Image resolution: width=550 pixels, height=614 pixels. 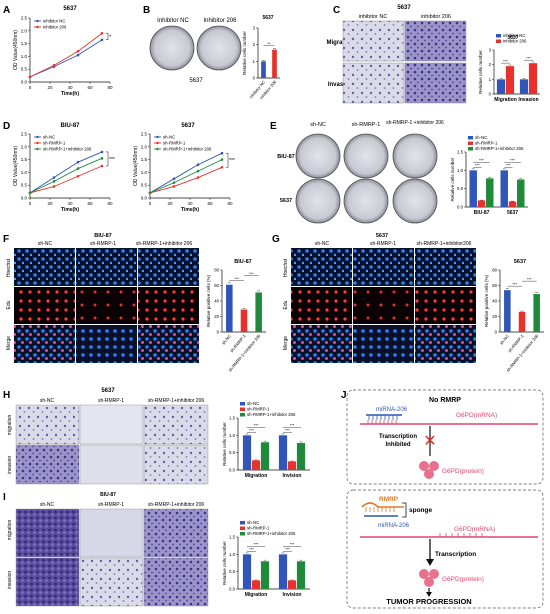 I want to click on row-label: invasion, so click(x=10, y=580).